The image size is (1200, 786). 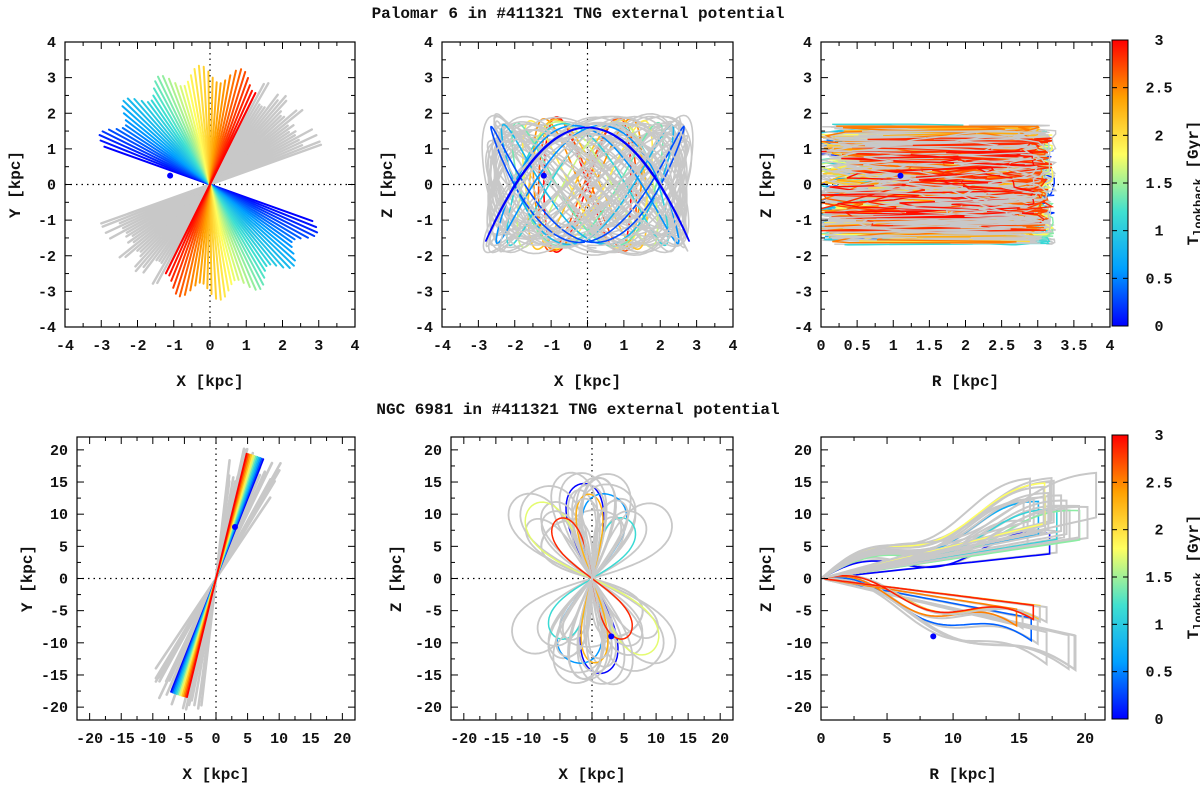 I want to click on y-tick-label: -15, so click(x=428, y=676).